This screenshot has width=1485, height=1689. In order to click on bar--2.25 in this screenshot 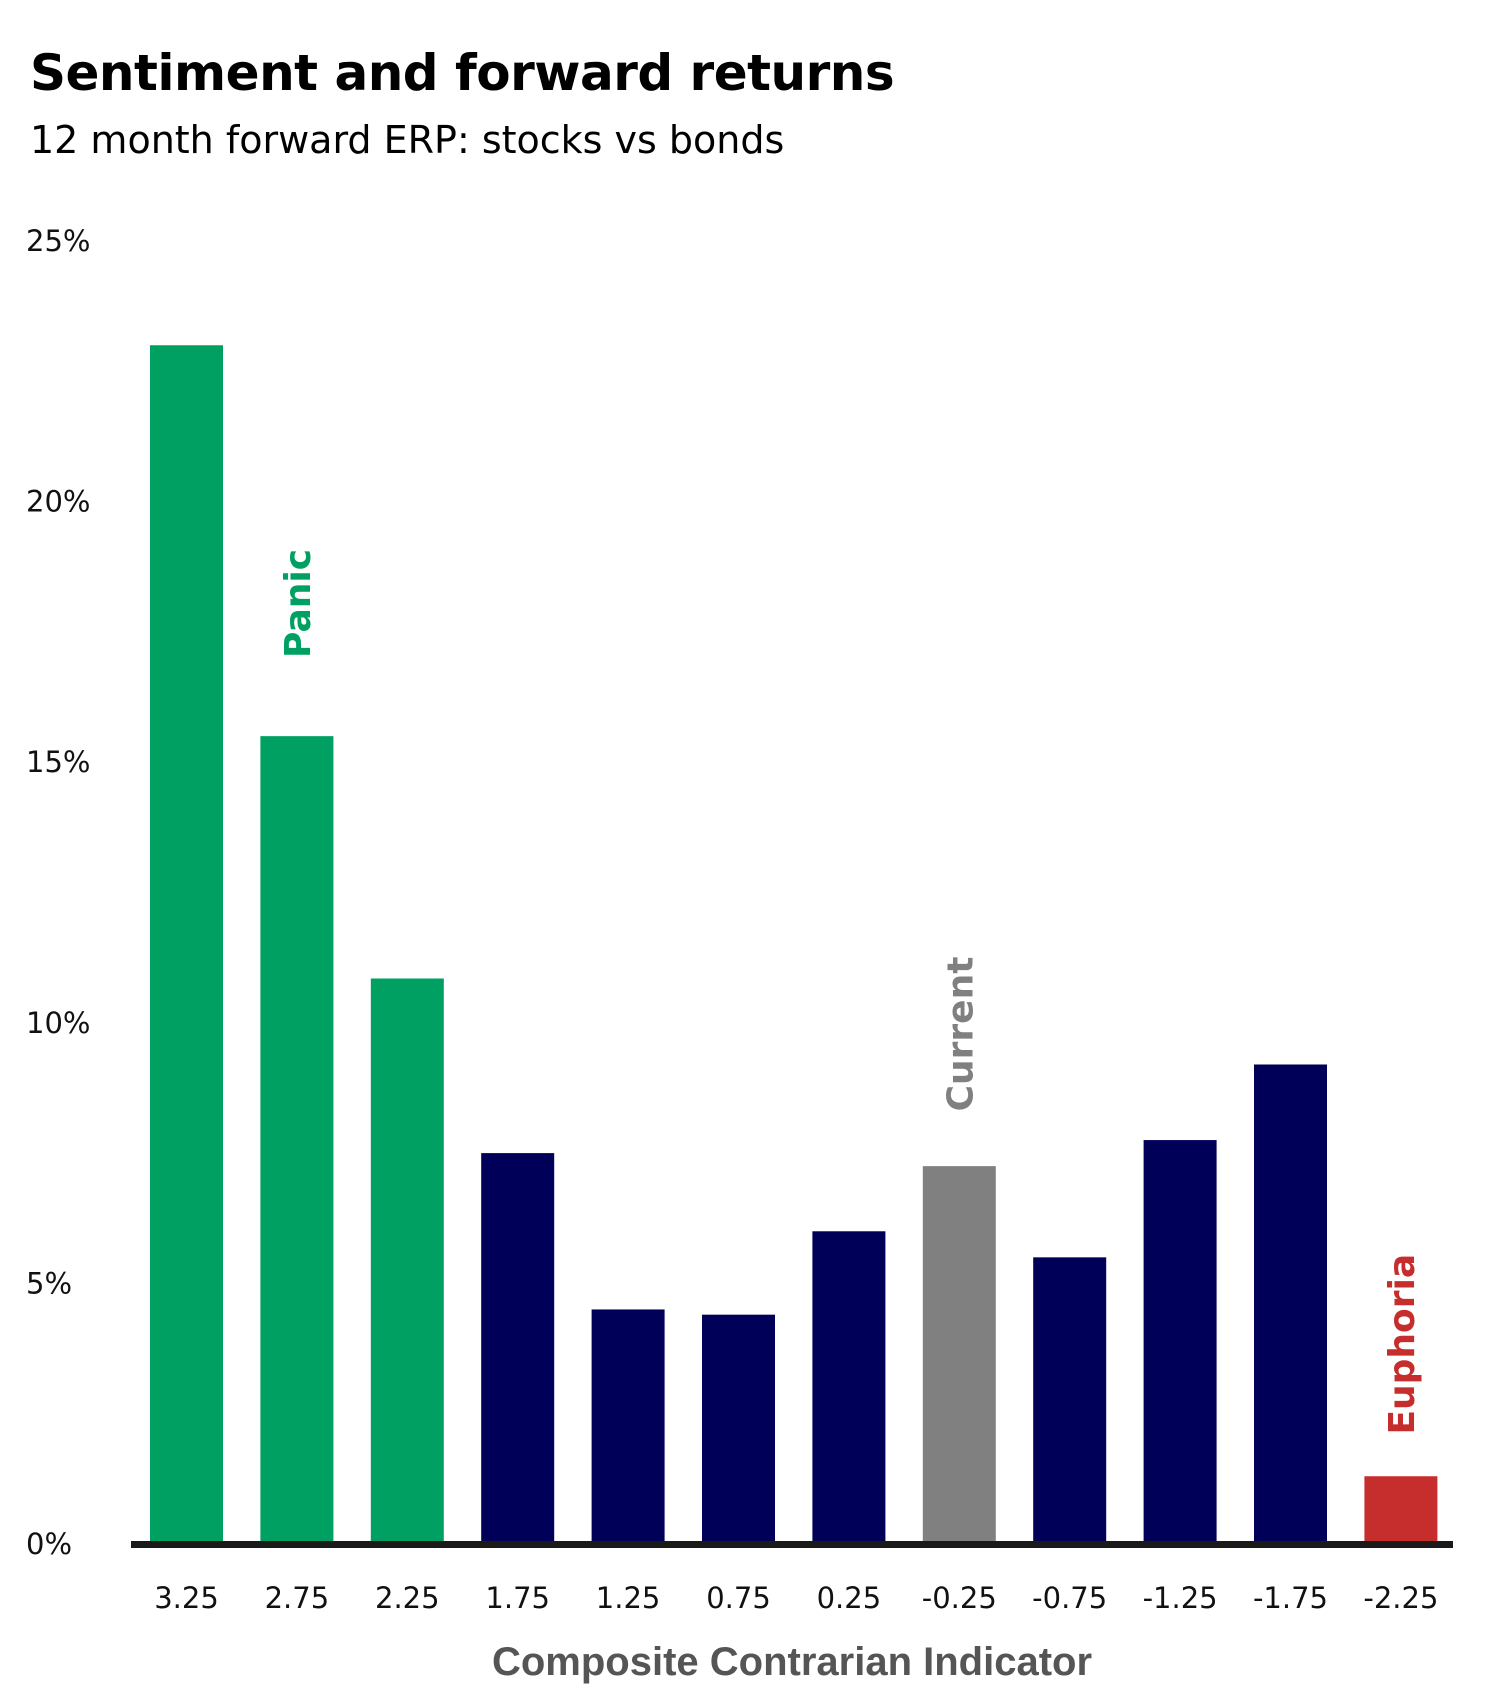, I will do `click(1401, 1510)`.